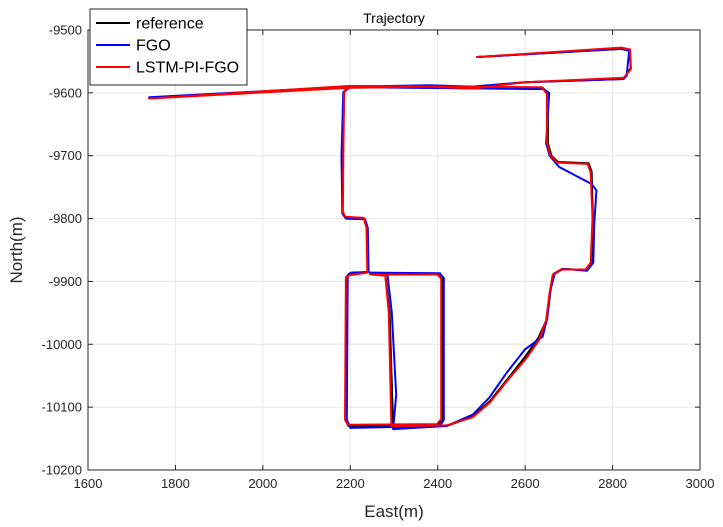 The height and width of the screenshot is (527, 723). I want to click on legend: reference FGO LSTM-PI-FGO, so click(168, 47).